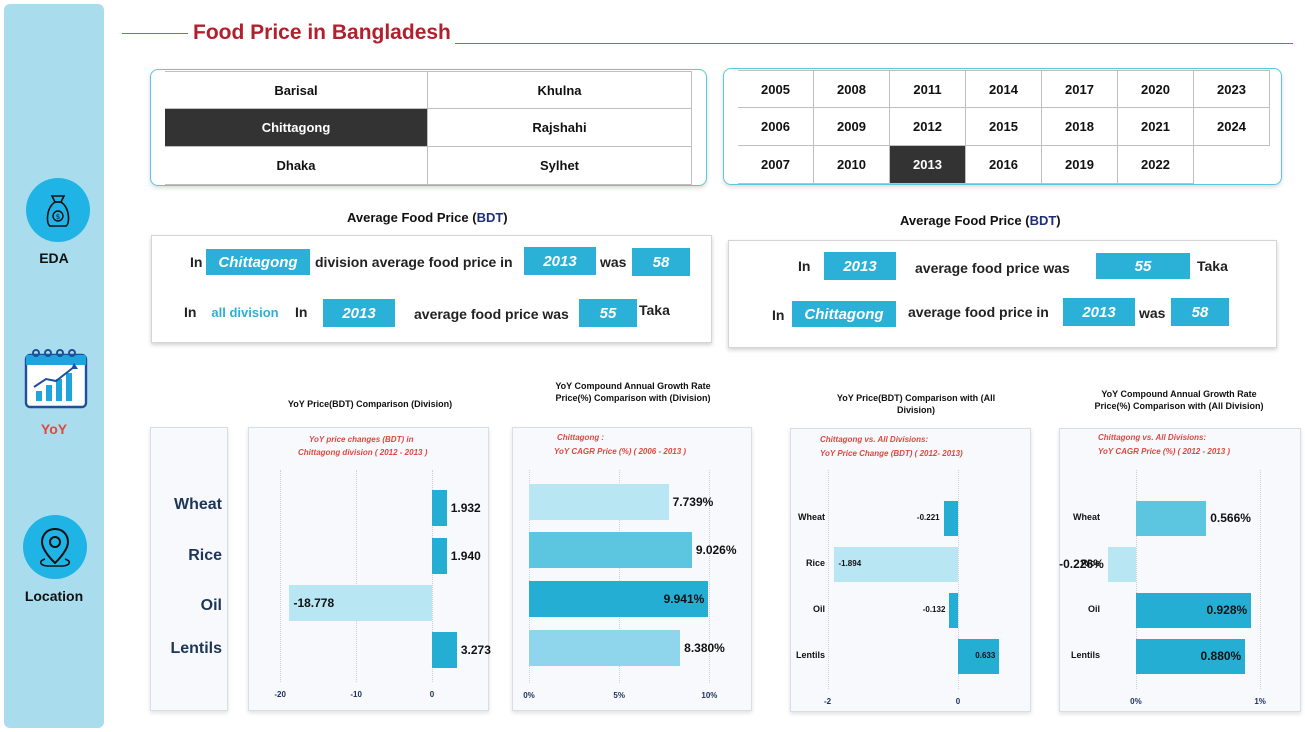 This screenshot has width=1305, height=732. What do you see at coordinates (1221, 656) in the screenshot?
I see `chart4-data-label: 0.880%` at bounding box center [1221, 656].